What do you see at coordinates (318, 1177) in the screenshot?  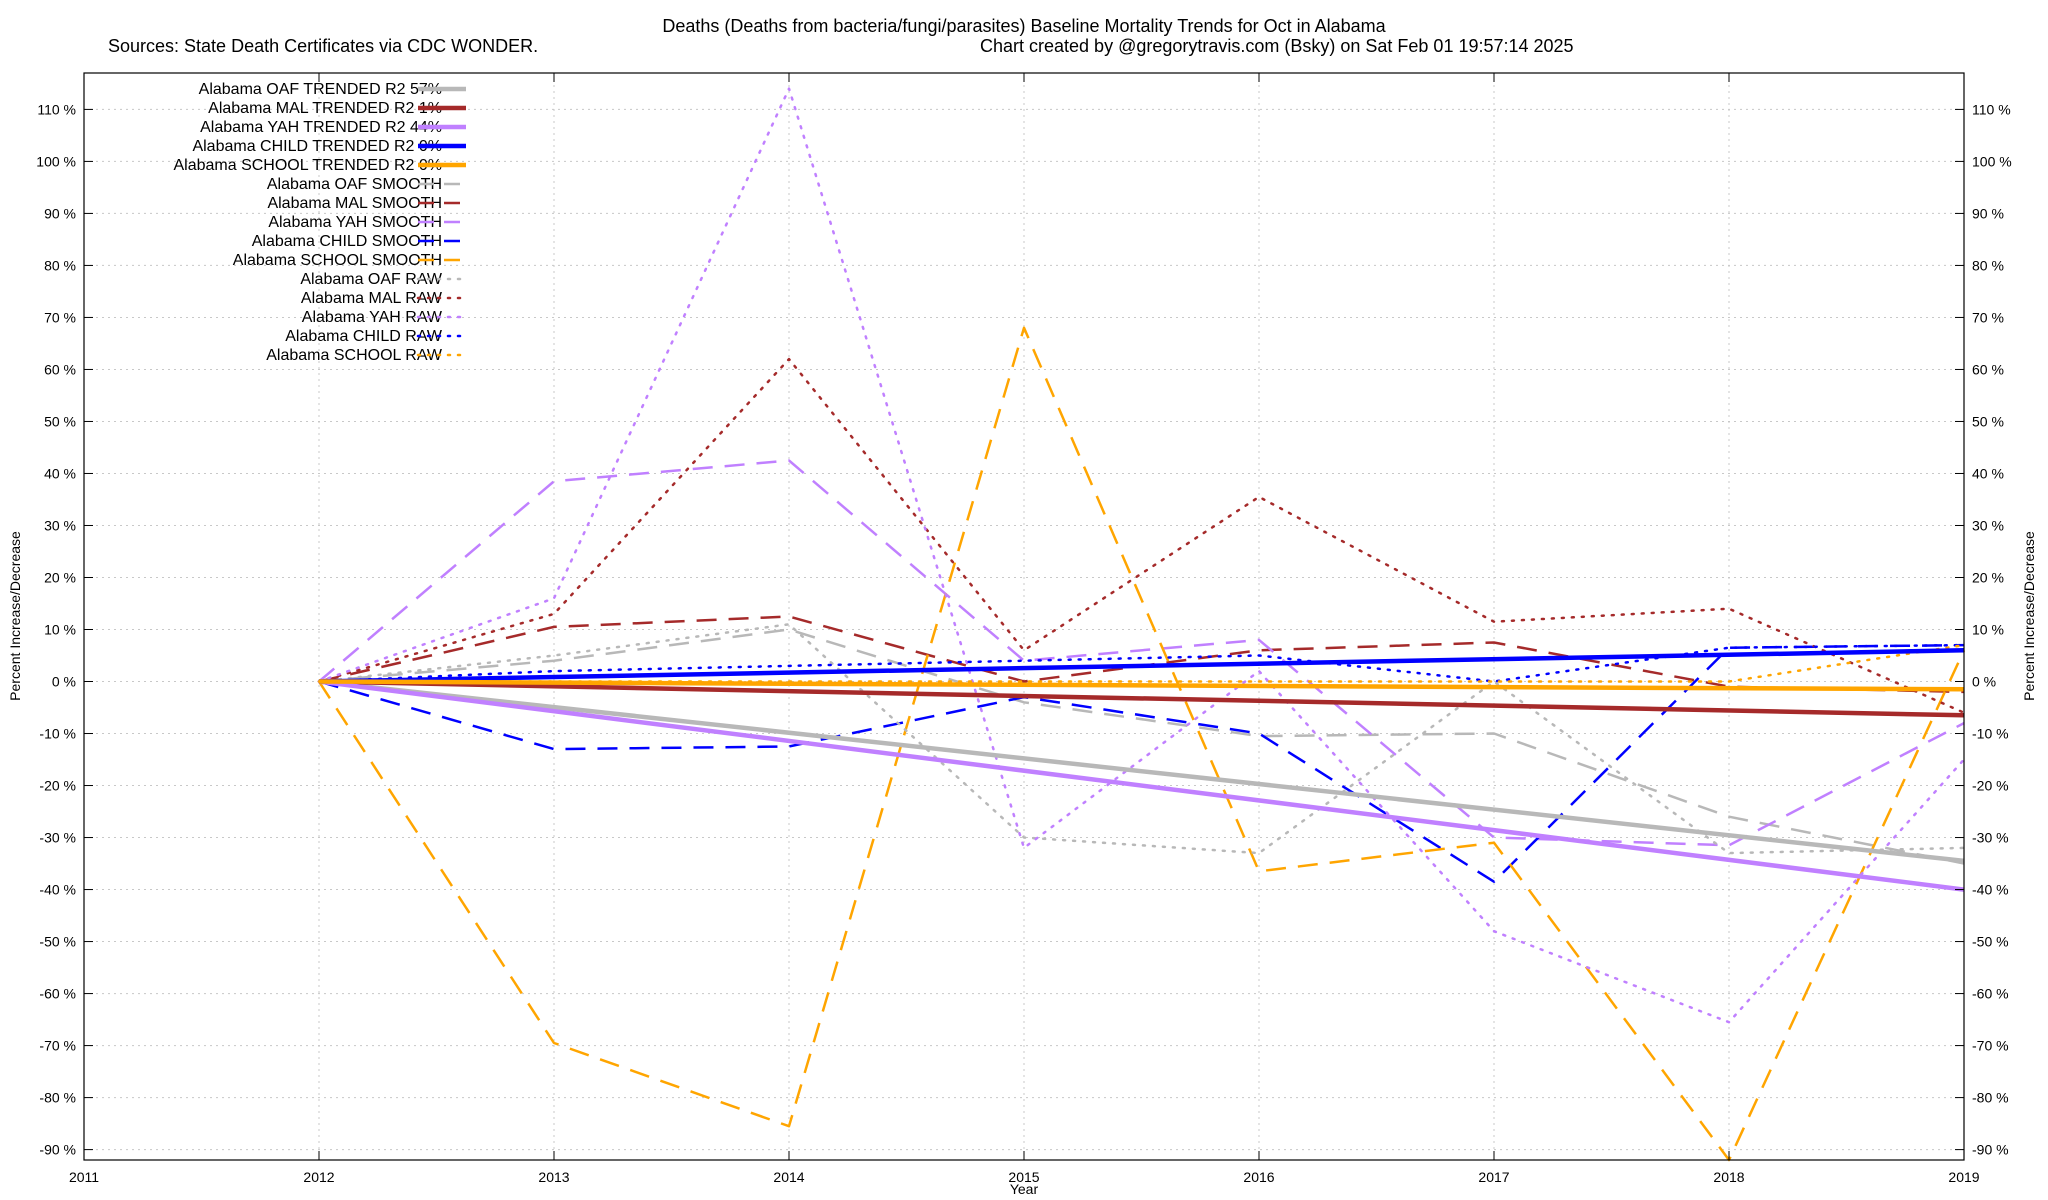 I see `x-tick-label: 2012` at bounding box center [318, 1177].